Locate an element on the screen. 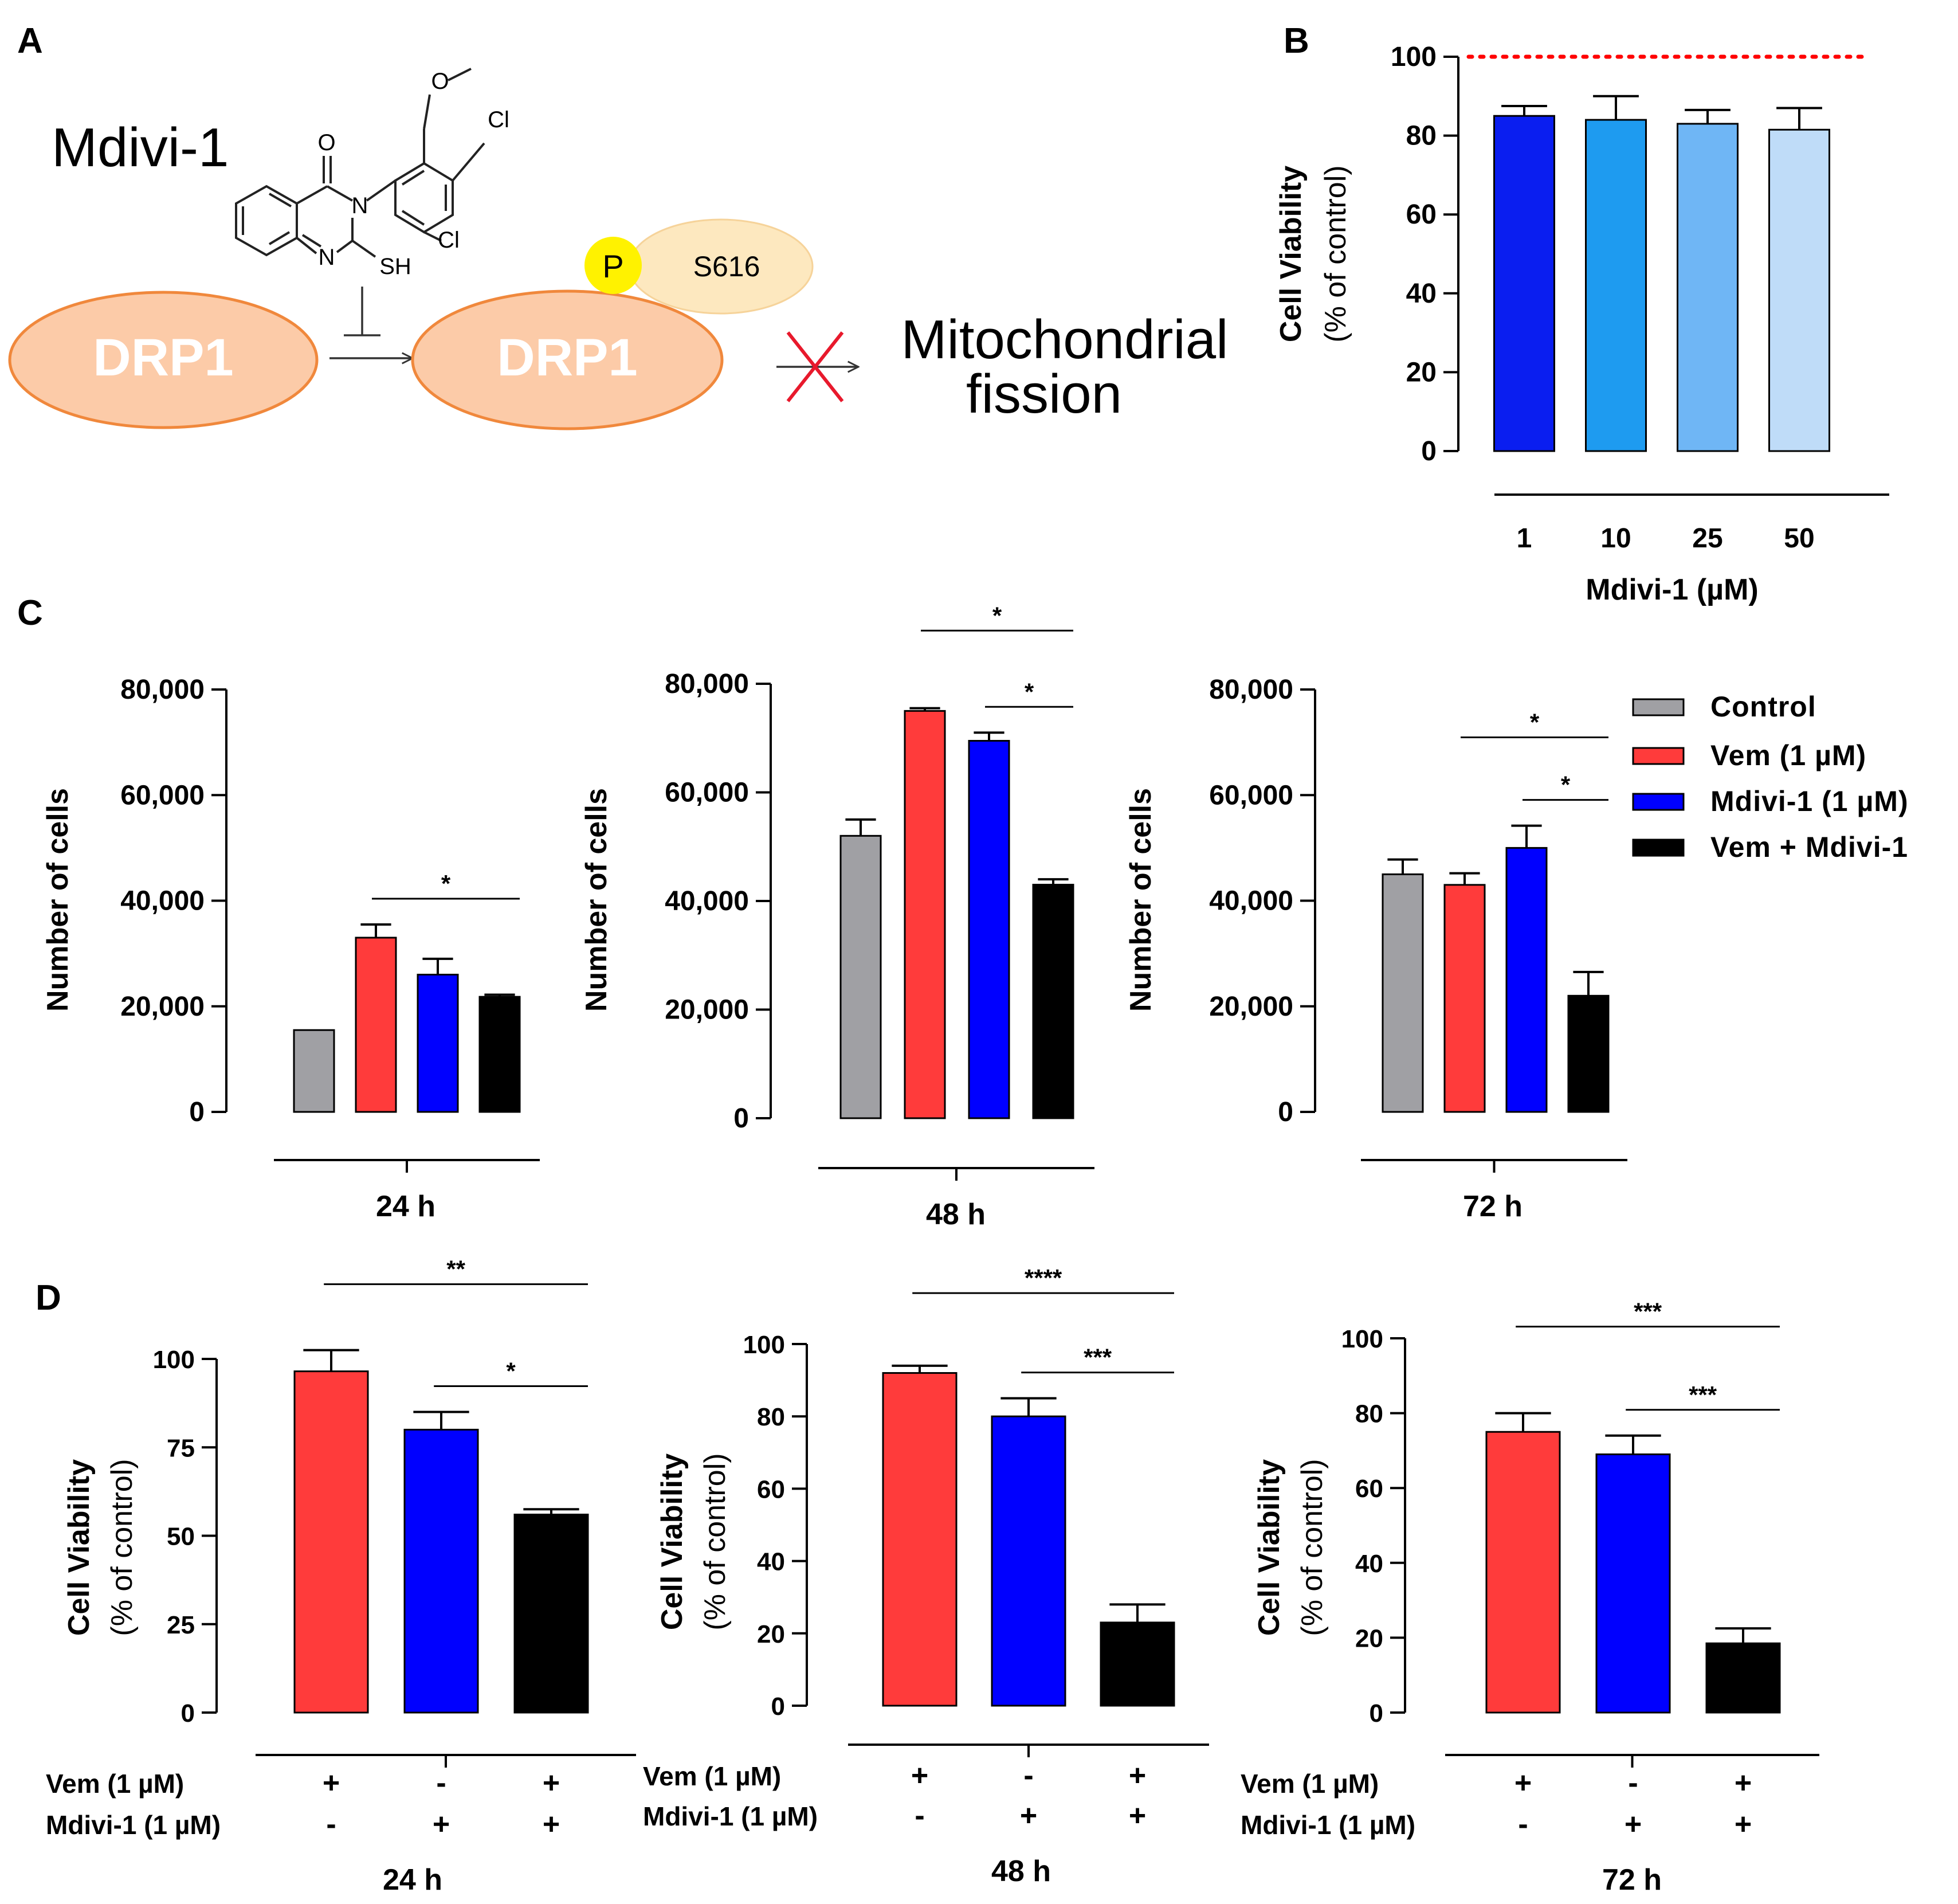 The width and height of the screenshot is (1958, 1904). panel-label-c: C is located at coordinates (30, 613).